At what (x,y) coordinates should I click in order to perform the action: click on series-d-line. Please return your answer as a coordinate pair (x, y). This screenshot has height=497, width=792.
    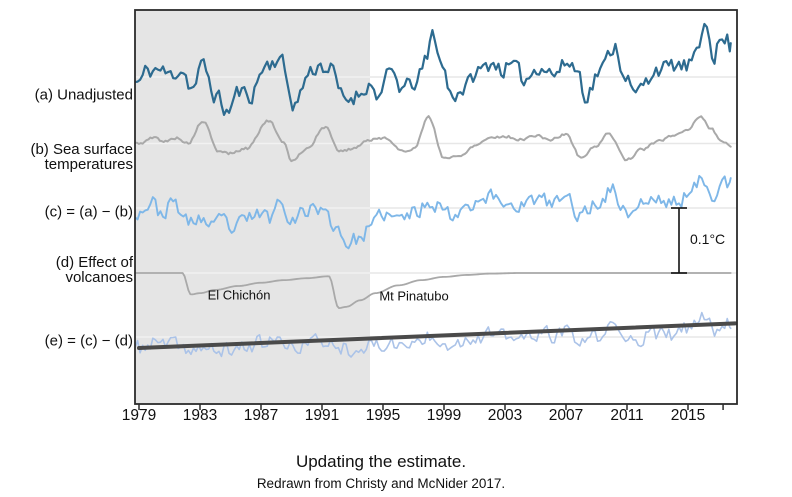
    Looking at the image, I should click on (433, 290).